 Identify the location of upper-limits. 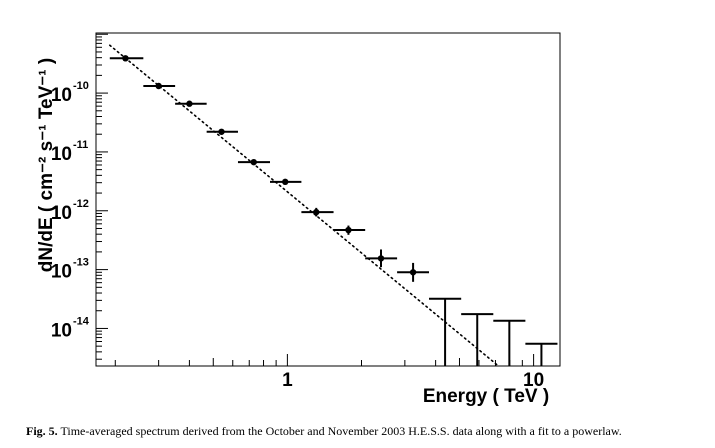
(493, 331).